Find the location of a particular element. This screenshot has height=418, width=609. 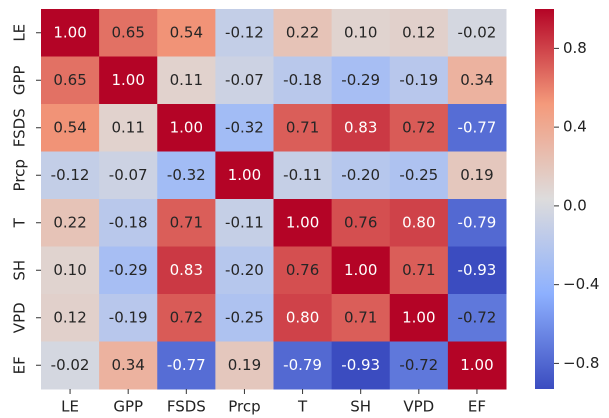

colorbar is located at coordinates (544, 199).